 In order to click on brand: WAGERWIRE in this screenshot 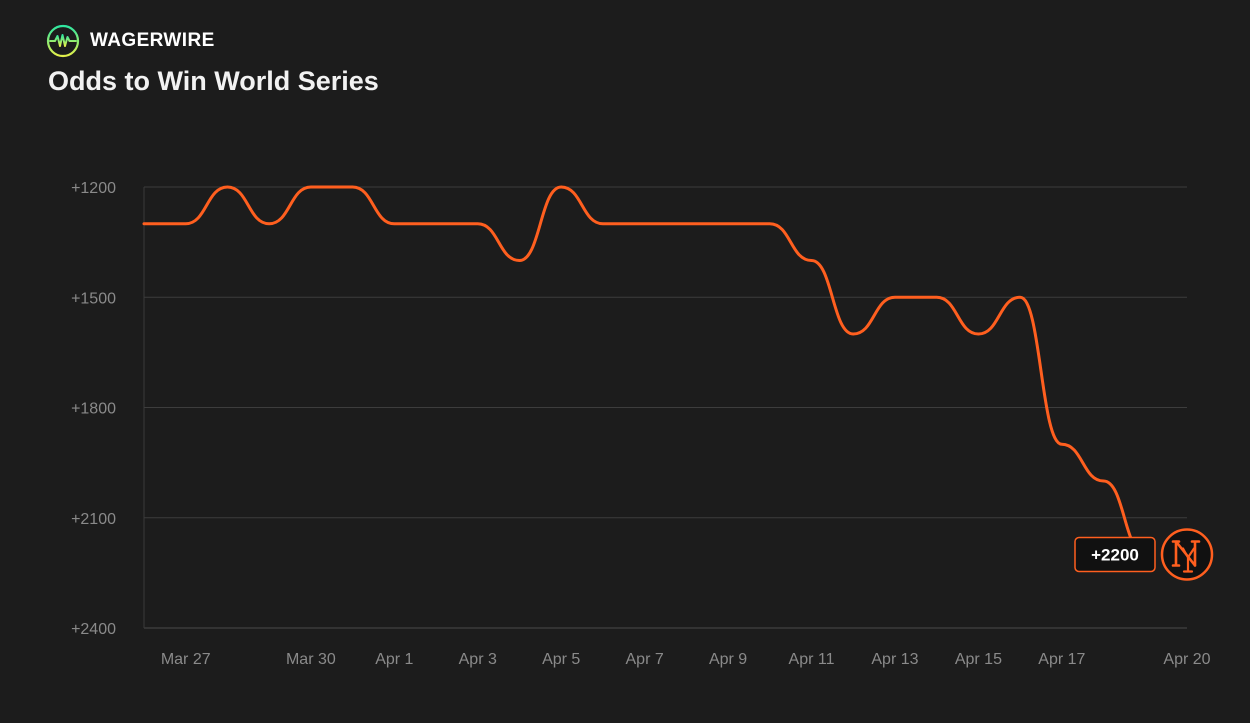, I will do `click(130, 41)`.